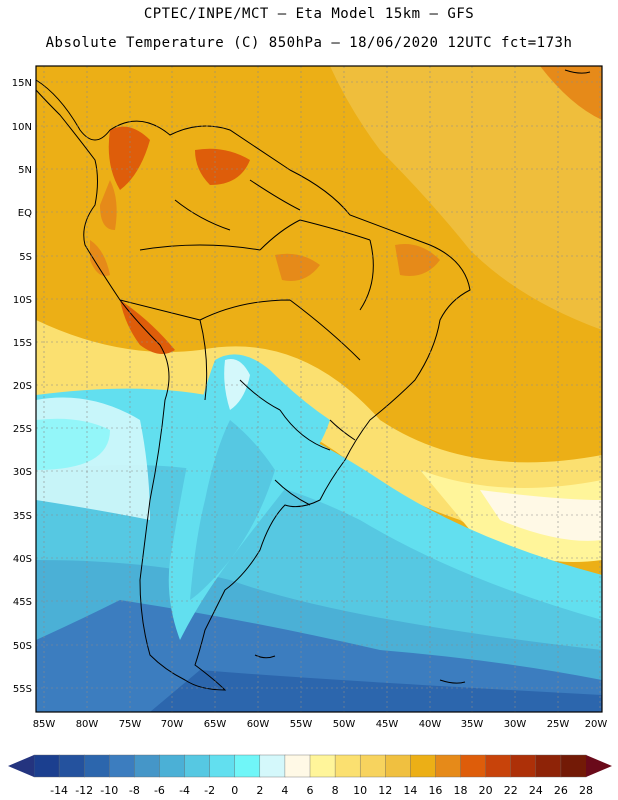 This screenshot has width=618, height=800. Describe the element at coordinates (84, 790) in the screenshot. I see `colorbar-label: -12` at that location.